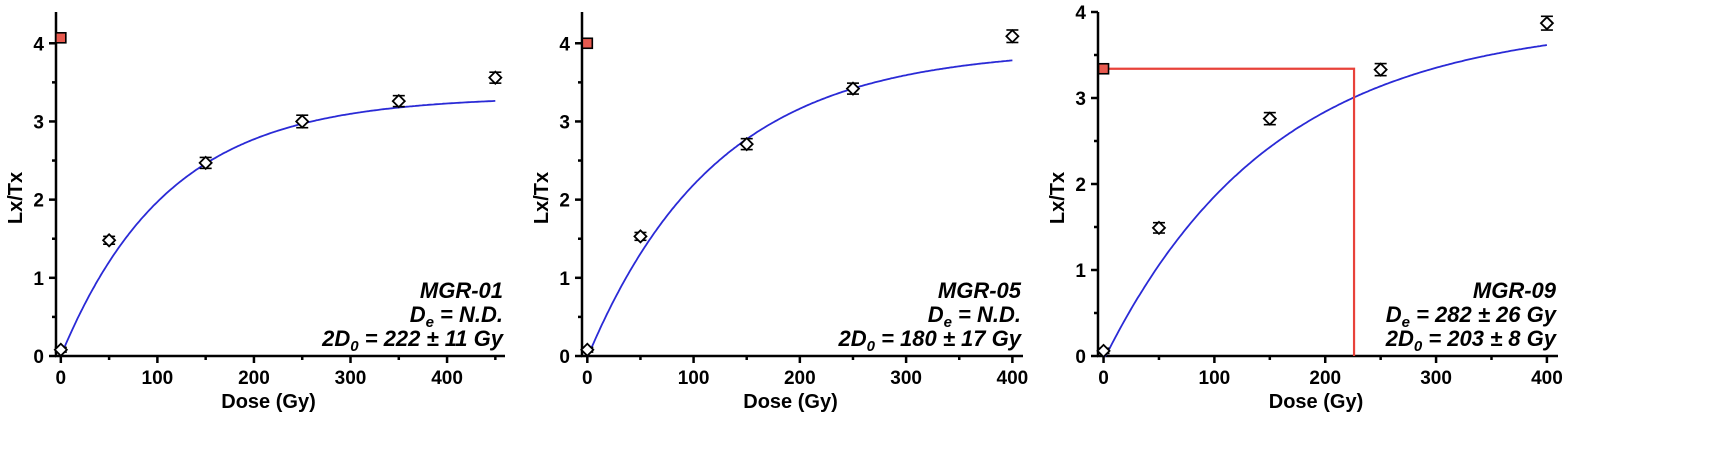  What do you see at coordinates (413, 340) in the screenshot?
I see `d0-label: 2D0 = 222 ± 11 Gy` at bounding box center [413, 340].